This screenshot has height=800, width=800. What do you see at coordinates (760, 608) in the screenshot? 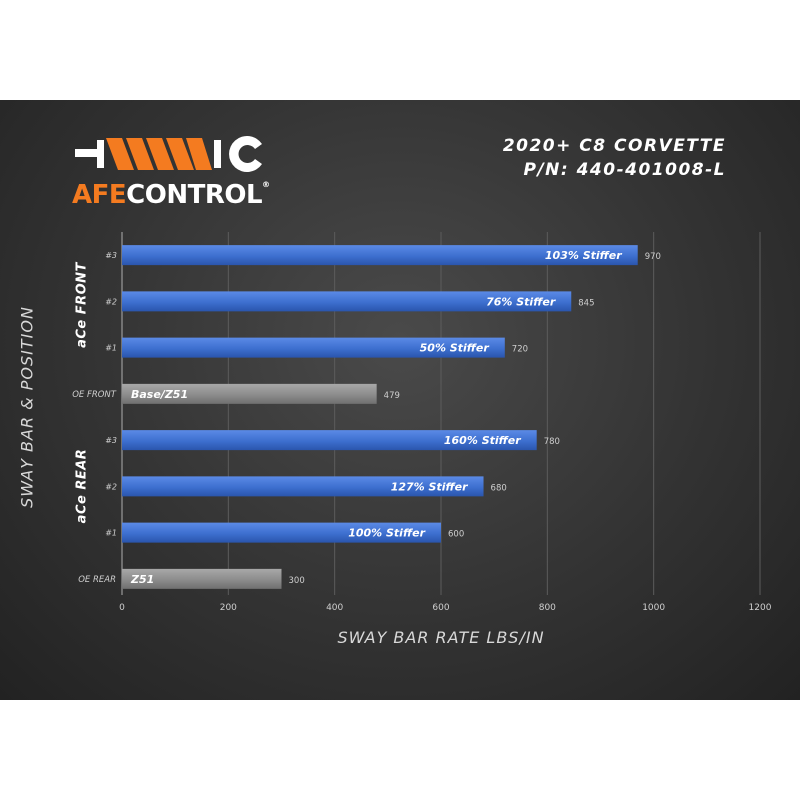
I see `x-tick-label: 1200` at bounding box center [760, 608].